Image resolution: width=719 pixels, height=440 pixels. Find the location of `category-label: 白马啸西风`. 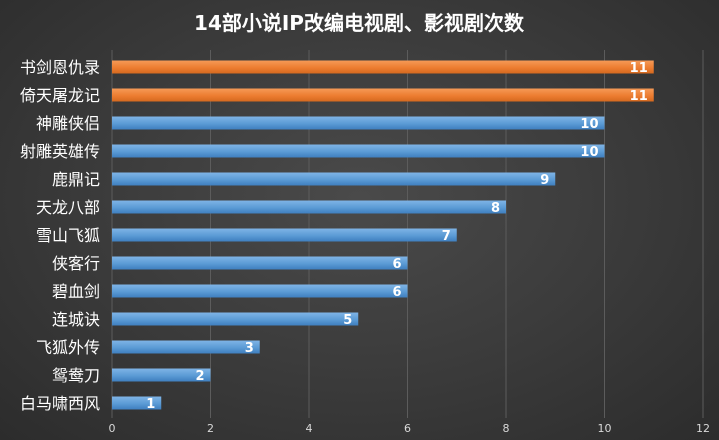

category-label: 白马啸西风 is located at coordinates (60, 403).